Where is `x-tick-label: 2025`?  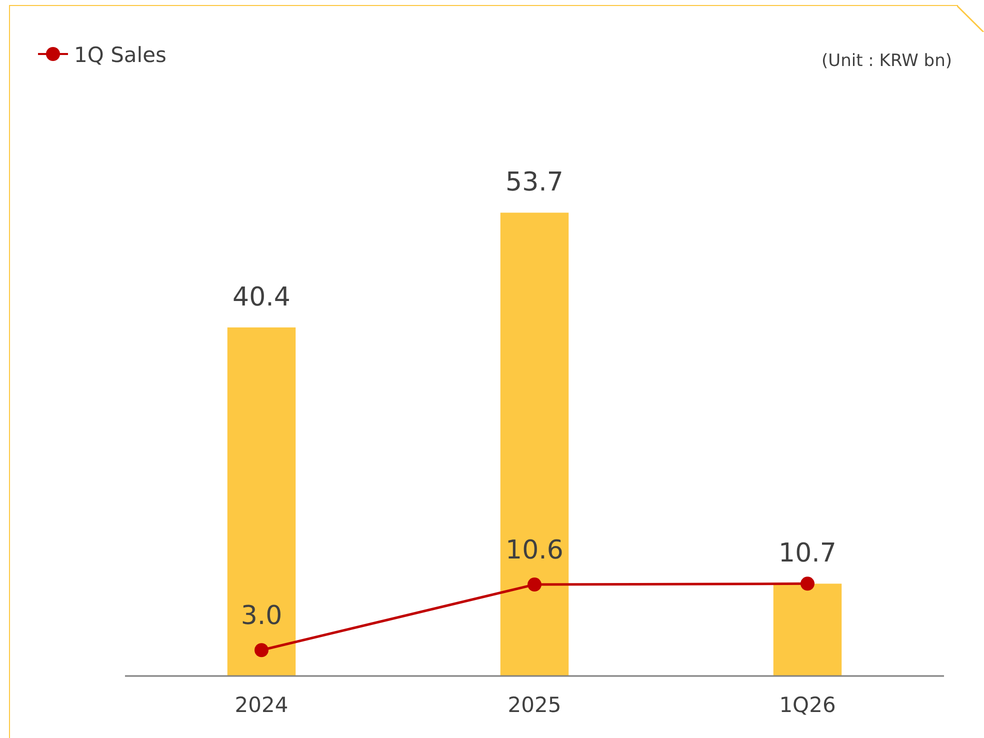
x-tick-label: 2025 is located at coordinates (535, 705).